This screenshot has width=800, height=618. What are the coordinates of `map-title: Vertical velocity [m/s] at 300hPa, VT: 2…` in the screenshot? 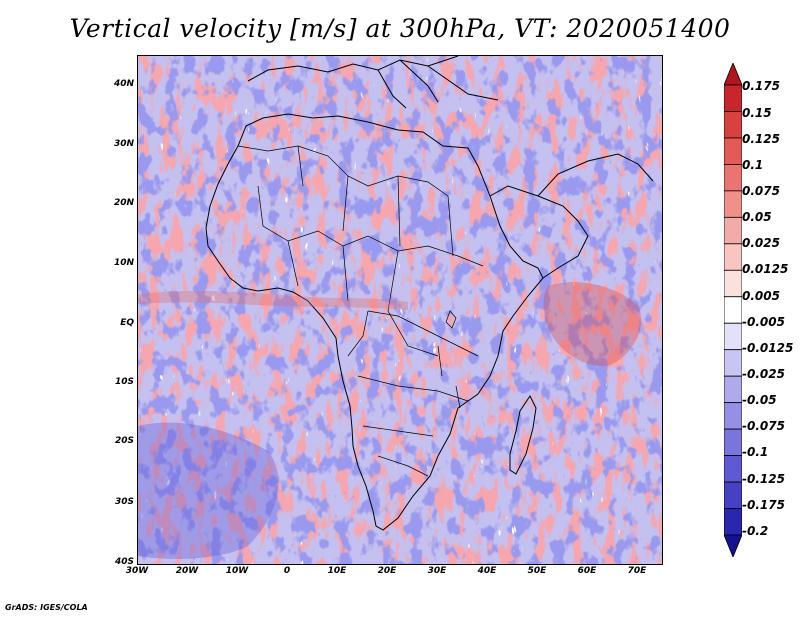 It's located at (400, 28).